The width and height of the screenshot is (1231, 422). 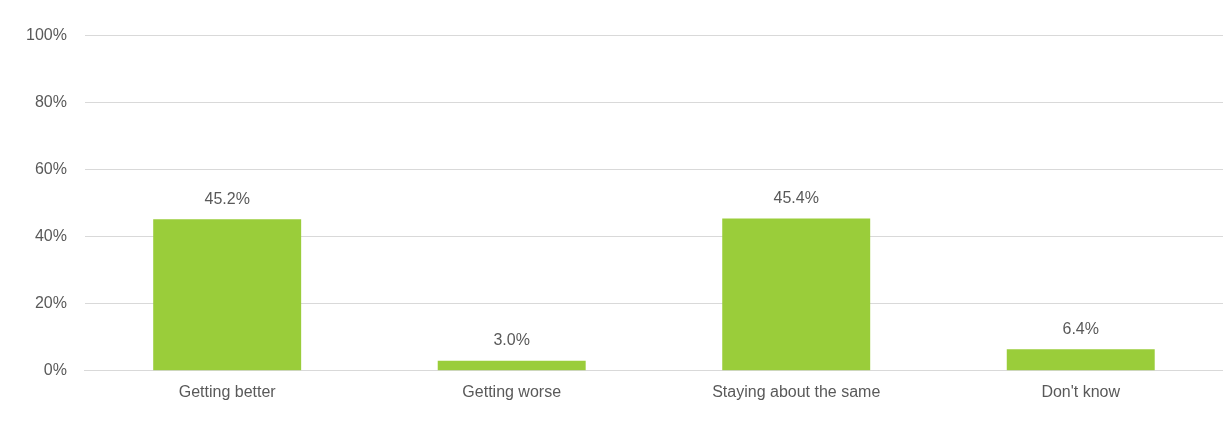 I want to click on data-label: 3.0%, so click(x=511, y=340).